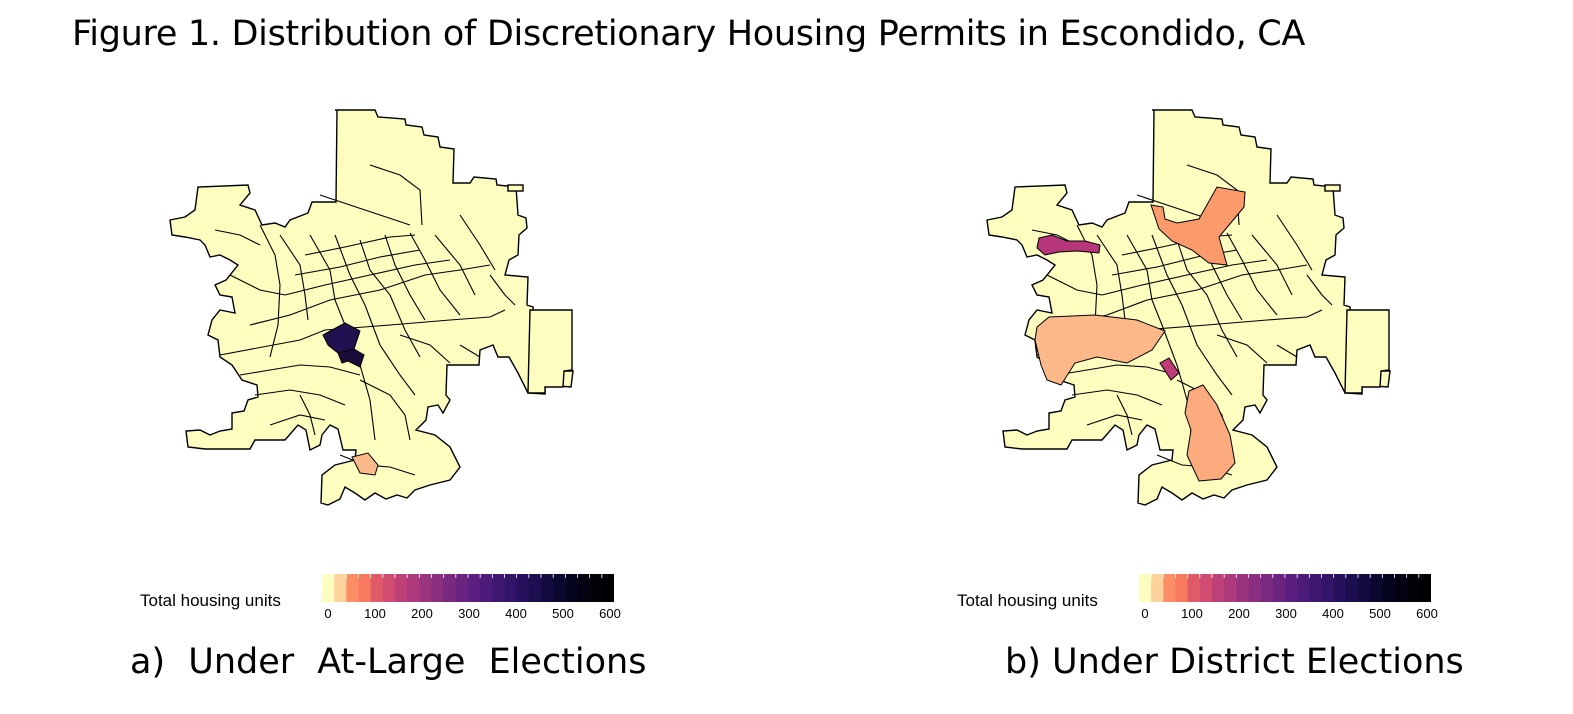  What do you see at coordinates (388, 662) in the screenshot?
I see `panel-caption-at-large: a) Under At-Large Elections` at bounding box center [388, 662].